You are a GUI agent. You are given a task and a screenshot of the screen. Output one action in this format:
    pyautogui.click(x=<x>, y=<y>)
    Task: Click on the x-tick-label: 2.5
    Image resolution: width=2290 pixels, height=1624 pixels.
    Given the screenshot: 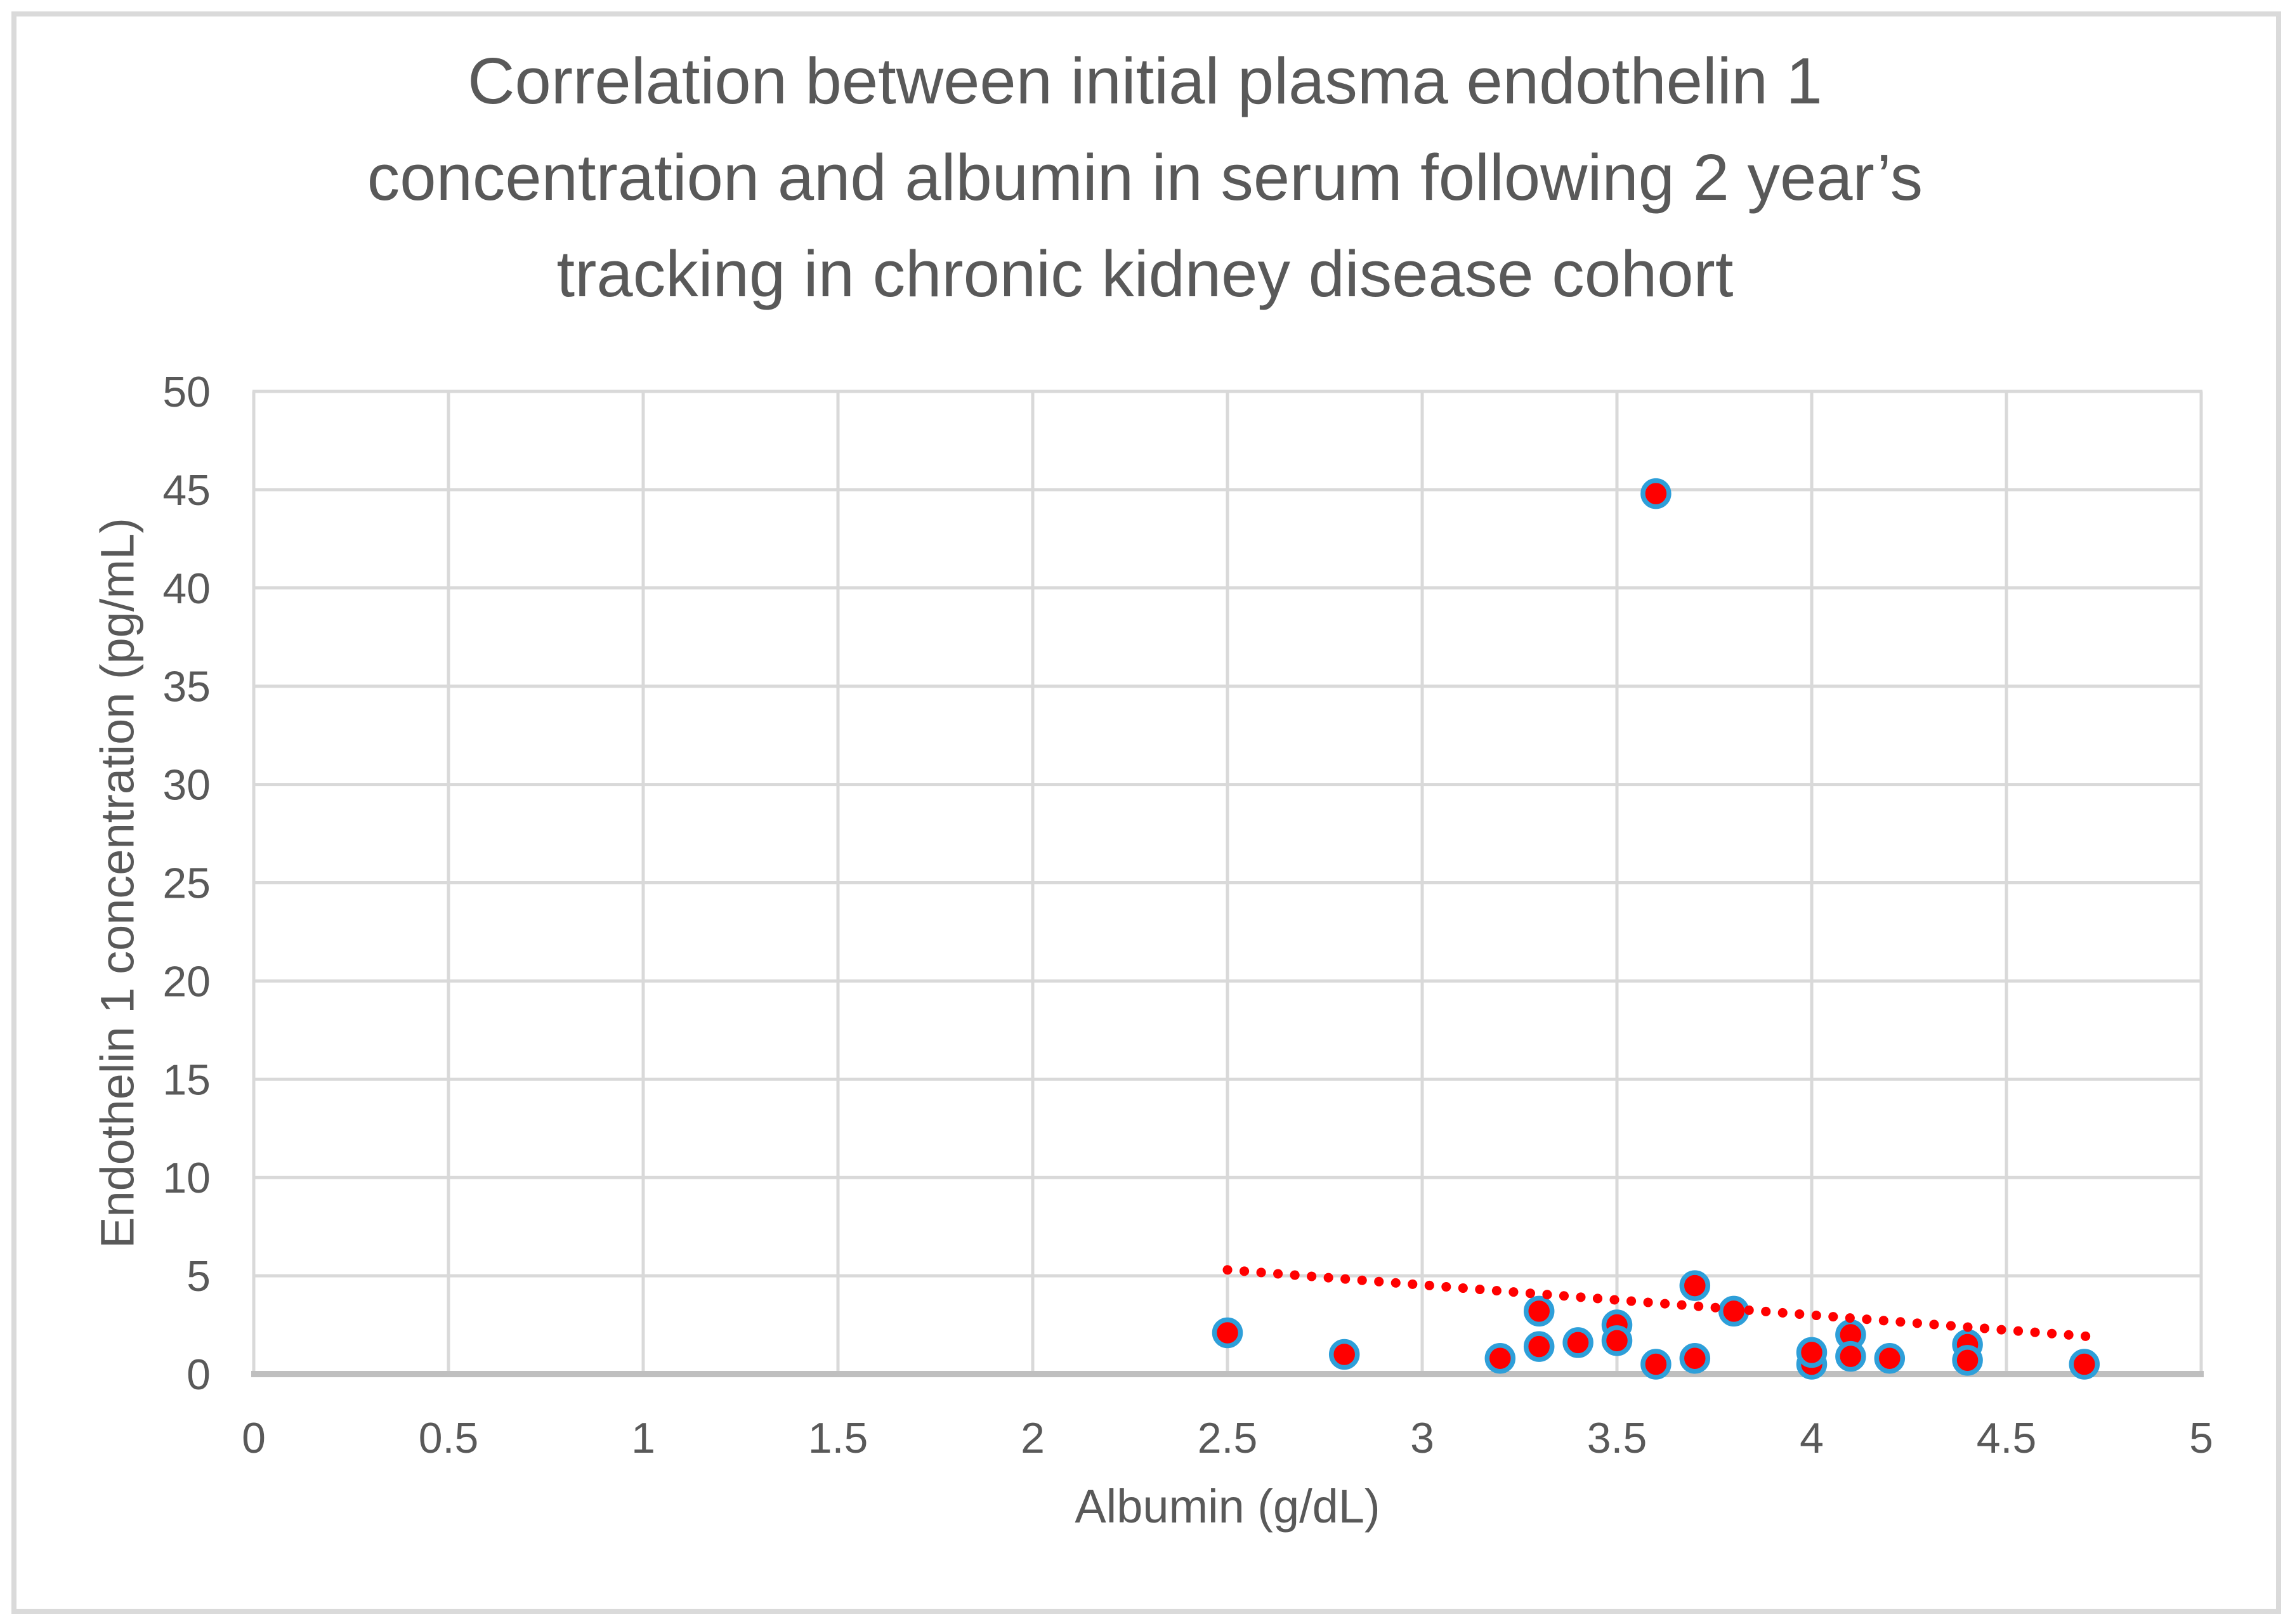 What is the action you would take?
    pyautogui.click(x=1228, y=1438)
    